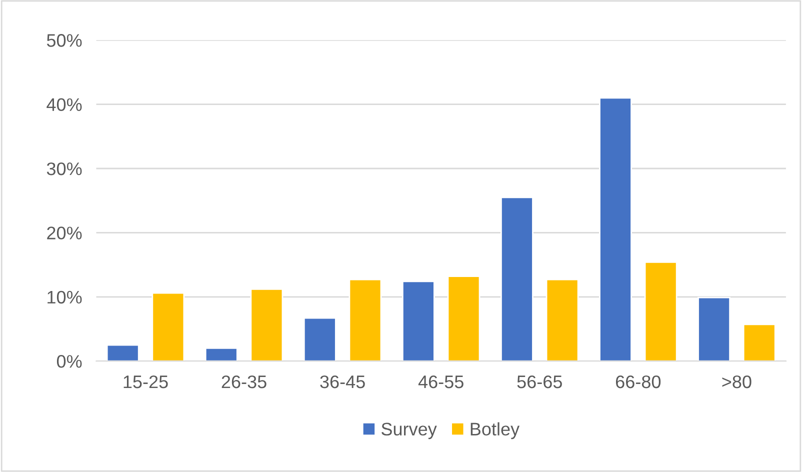 The width and height of the screenshot is (802, 472). What do you see at coordinates (539, 381) in the screenshot?
I see `x-tick-label: 56-65` at bounding box center [539, 381].